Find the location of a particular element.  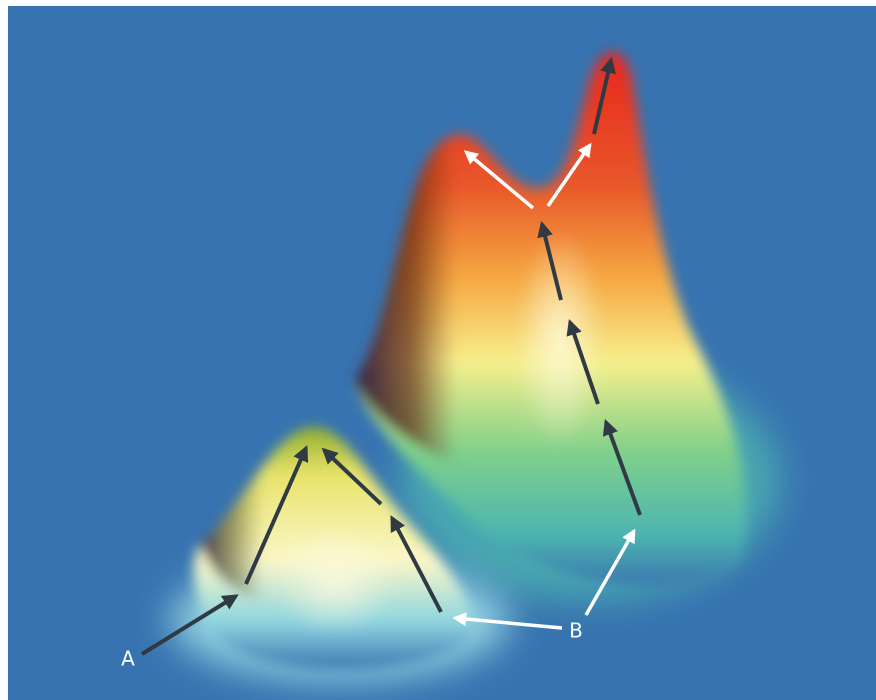

white-arrows is located at coordinates (544, 386).